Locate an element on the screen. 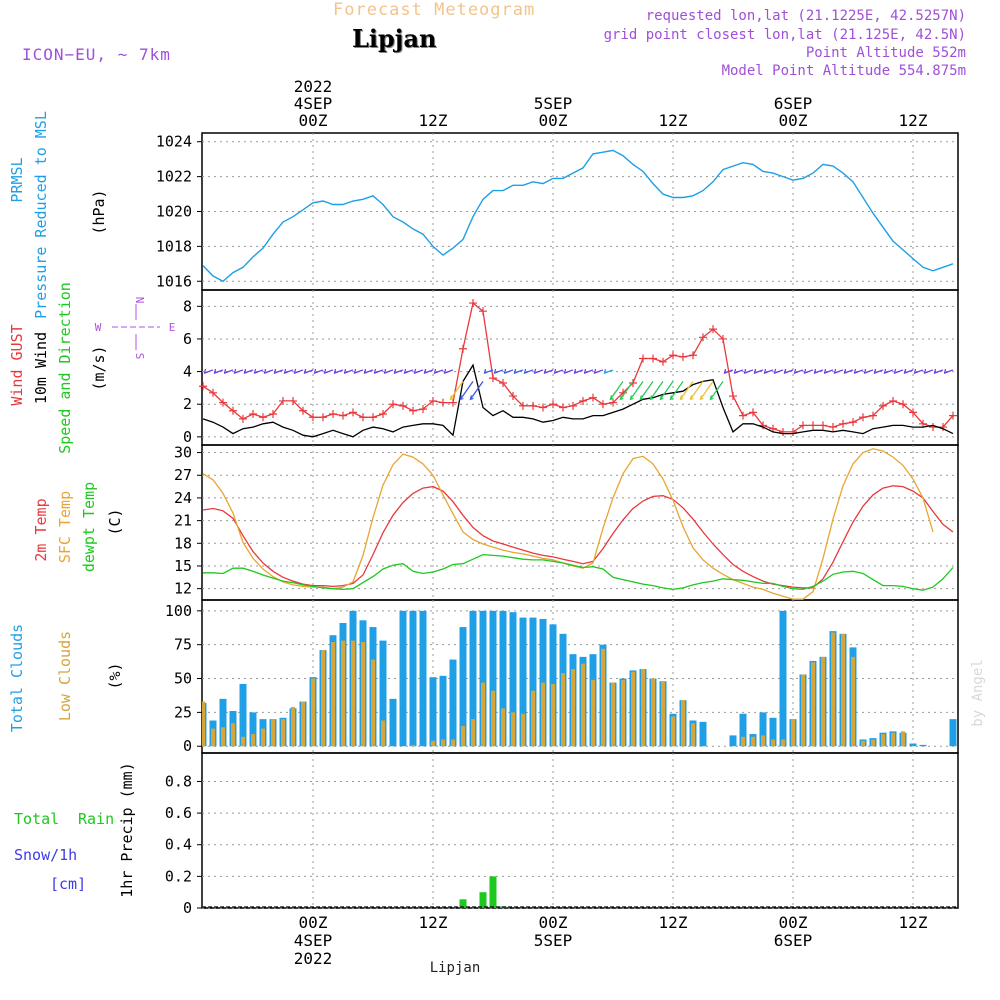 The height and width of the screenshot is (1000, 1000). ylabel-pct: (%) is located at coordinates (115, 675).